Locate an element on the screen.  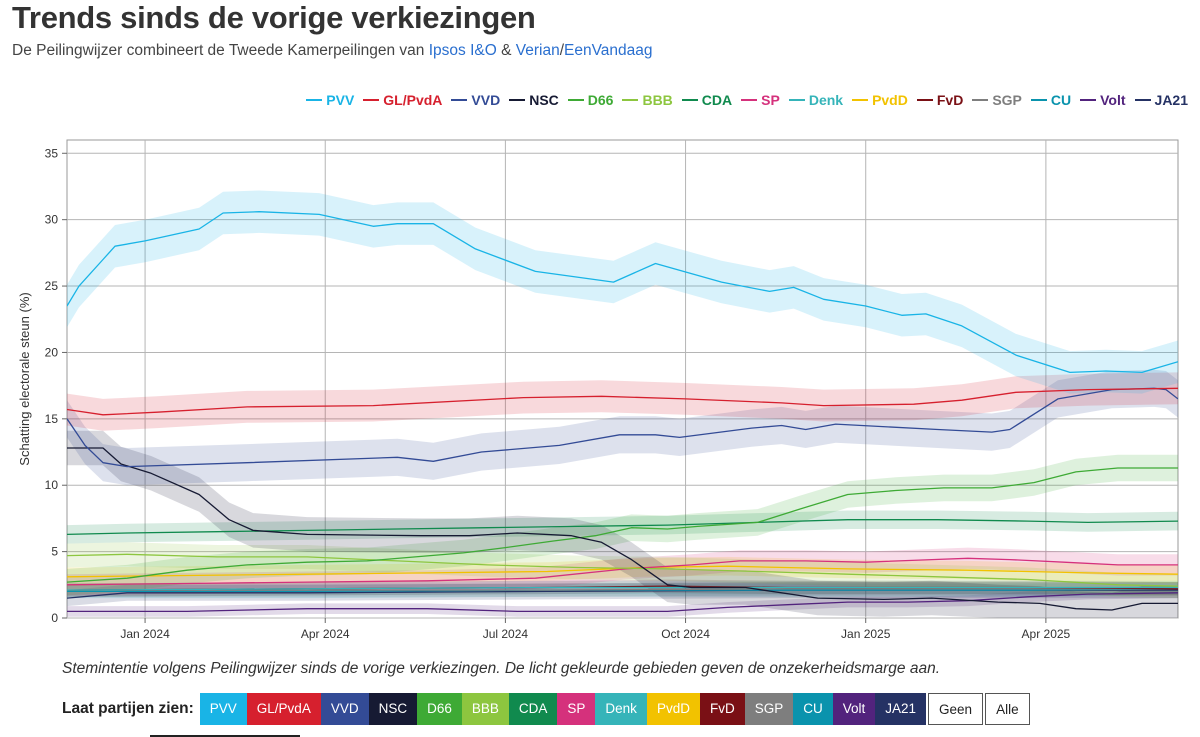
legend-item-fvd: FvD is located at coordinates (940, 100).